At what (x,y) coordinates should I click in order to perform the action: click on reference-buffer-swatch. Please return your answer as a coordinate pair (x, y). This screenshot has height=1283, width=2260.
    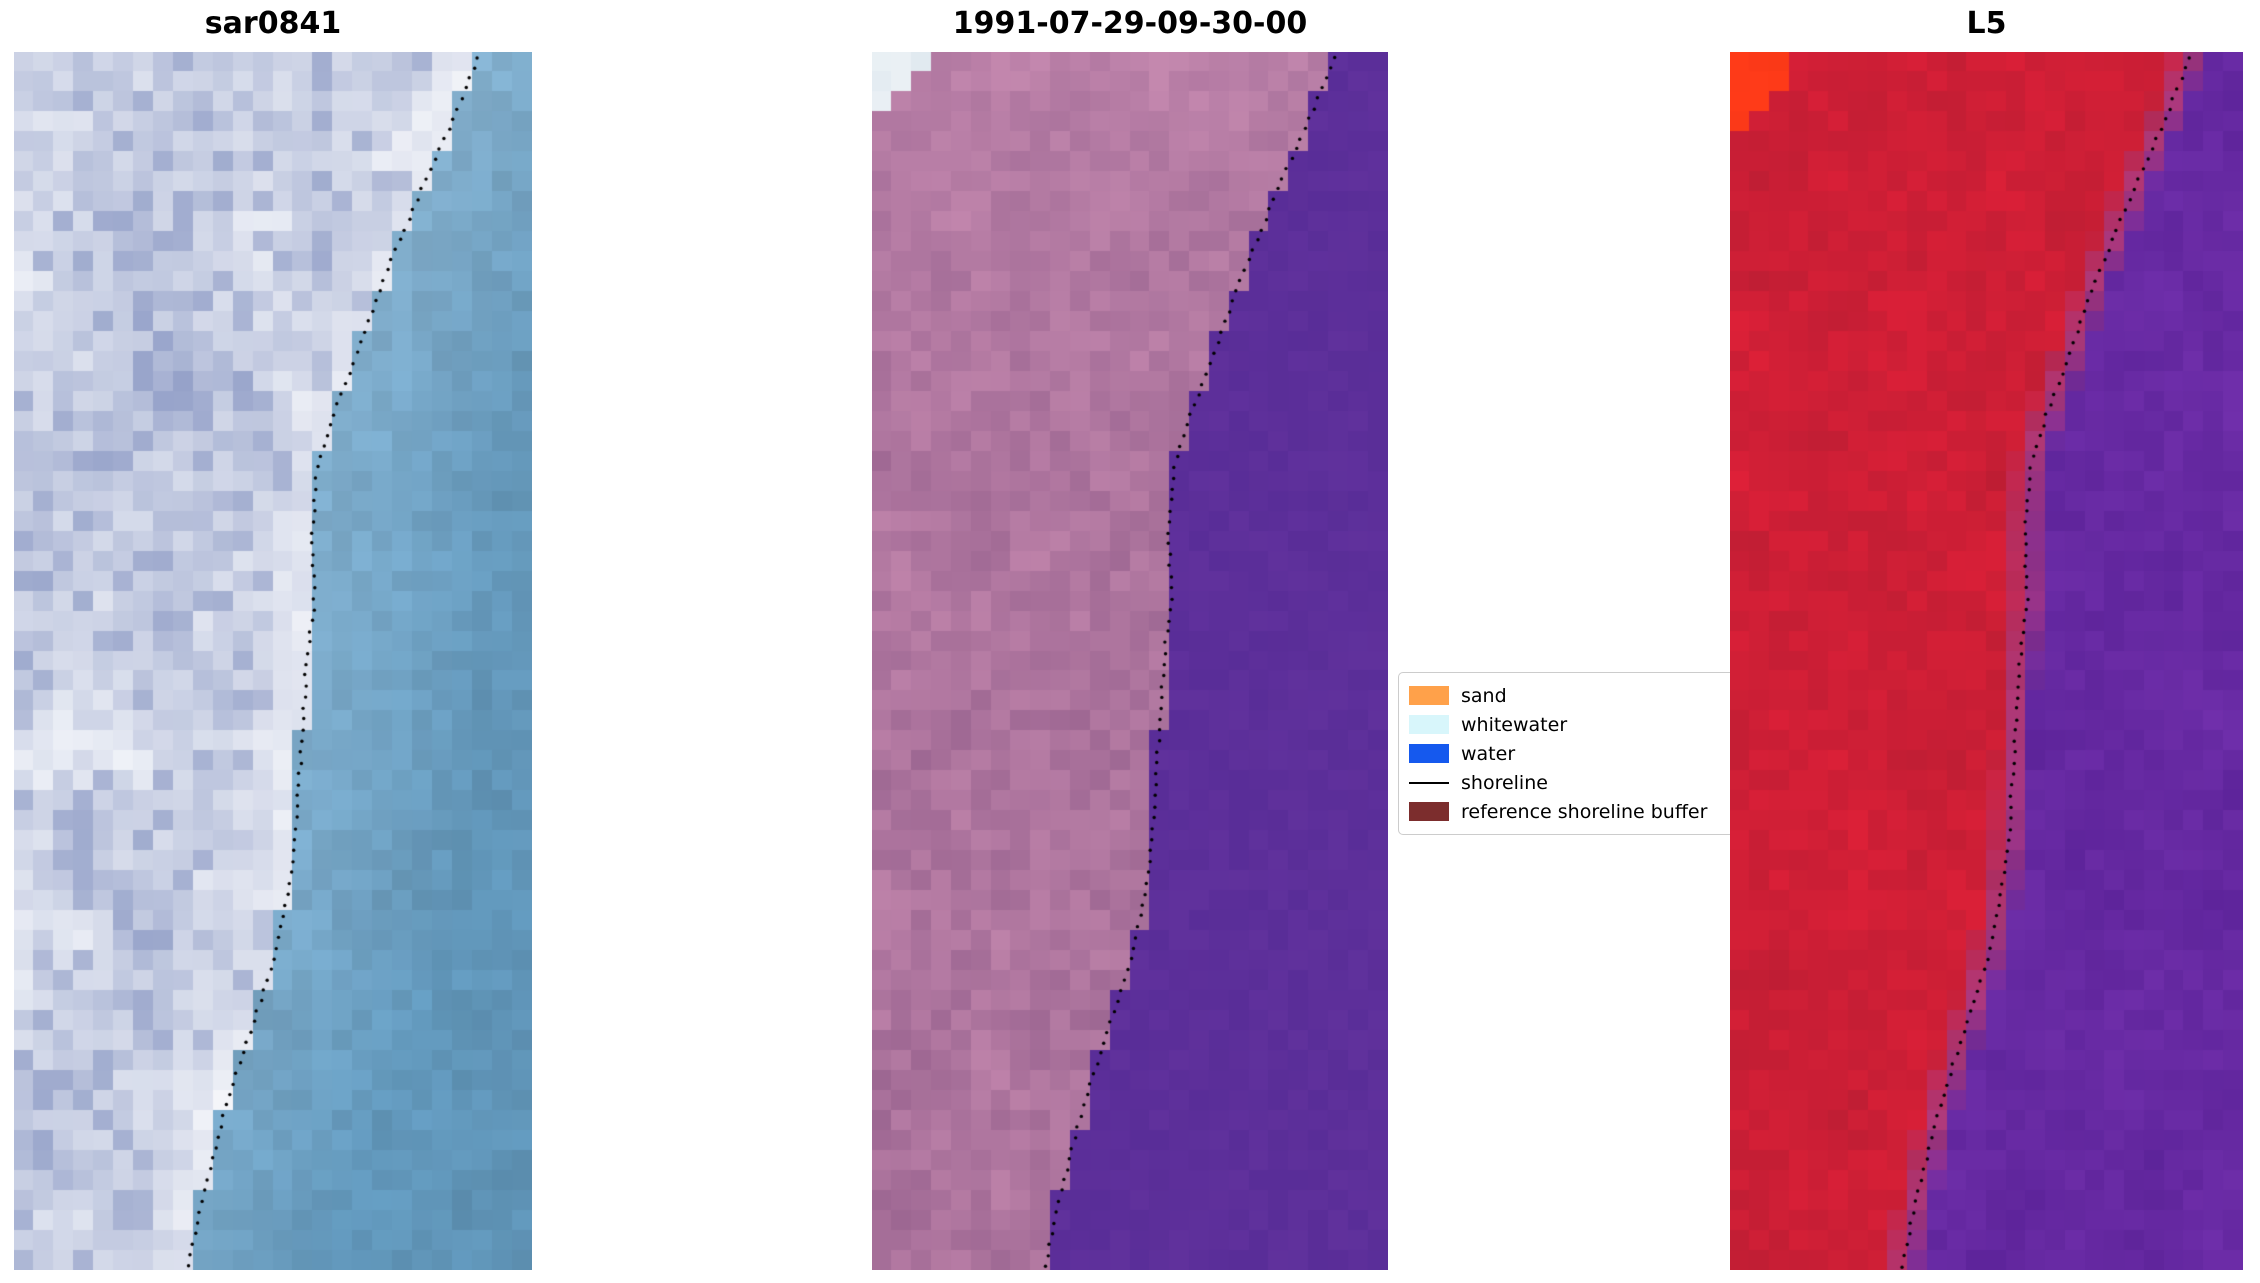
    Looking at the image, I should click on (1429, 811).